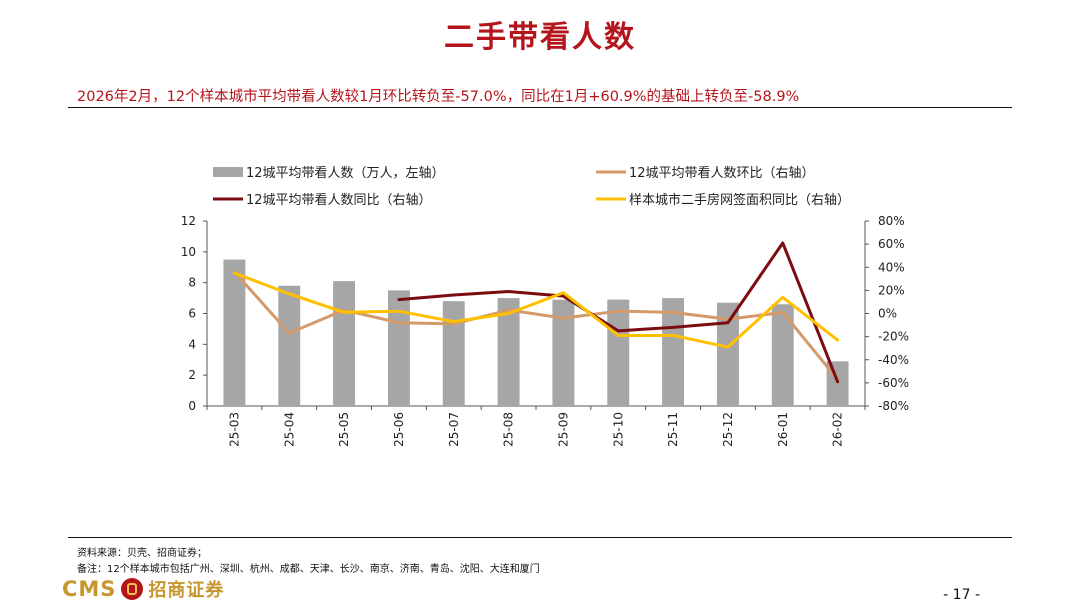  Describe the element at coordinates (186, 590) in the screenshot. I see `logo-cn-text: 招商证券` at that location.